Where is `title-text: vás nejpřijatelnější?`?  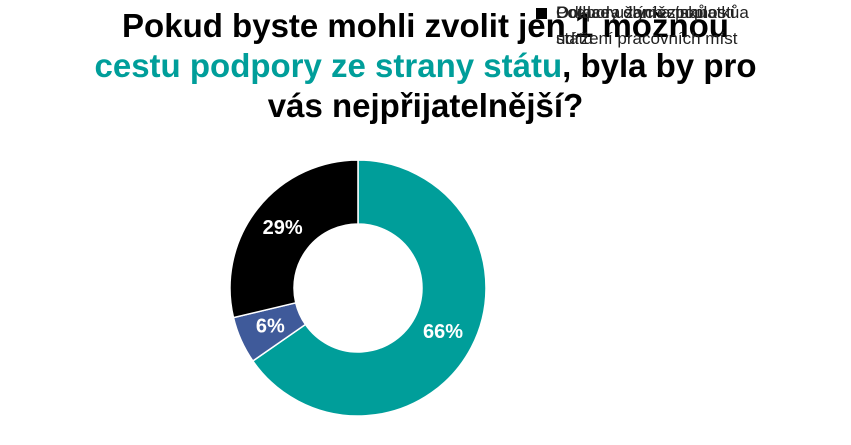 title-text: vás nejpřijatelnější? is located at coordinates (425, 105).